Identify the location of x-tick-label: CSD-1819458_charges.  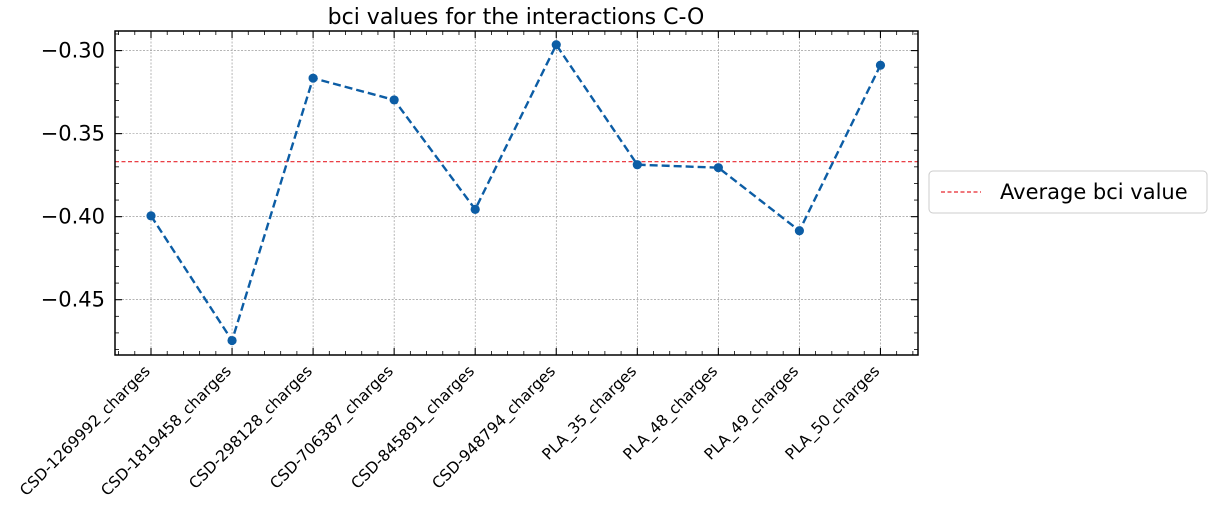
(166, 431).